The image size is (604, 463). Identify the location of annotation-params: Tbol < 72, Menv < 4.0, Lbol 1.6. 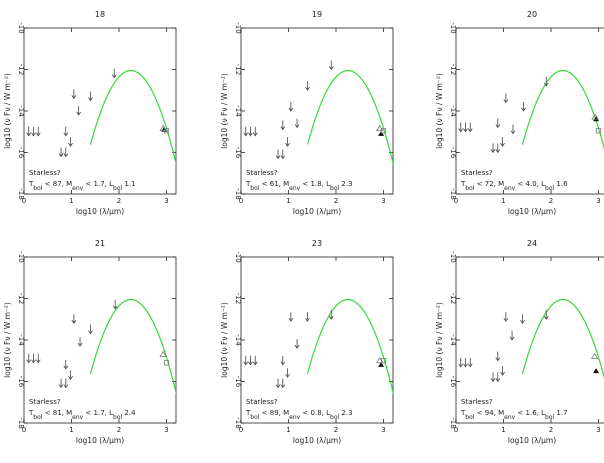
(514, 186).